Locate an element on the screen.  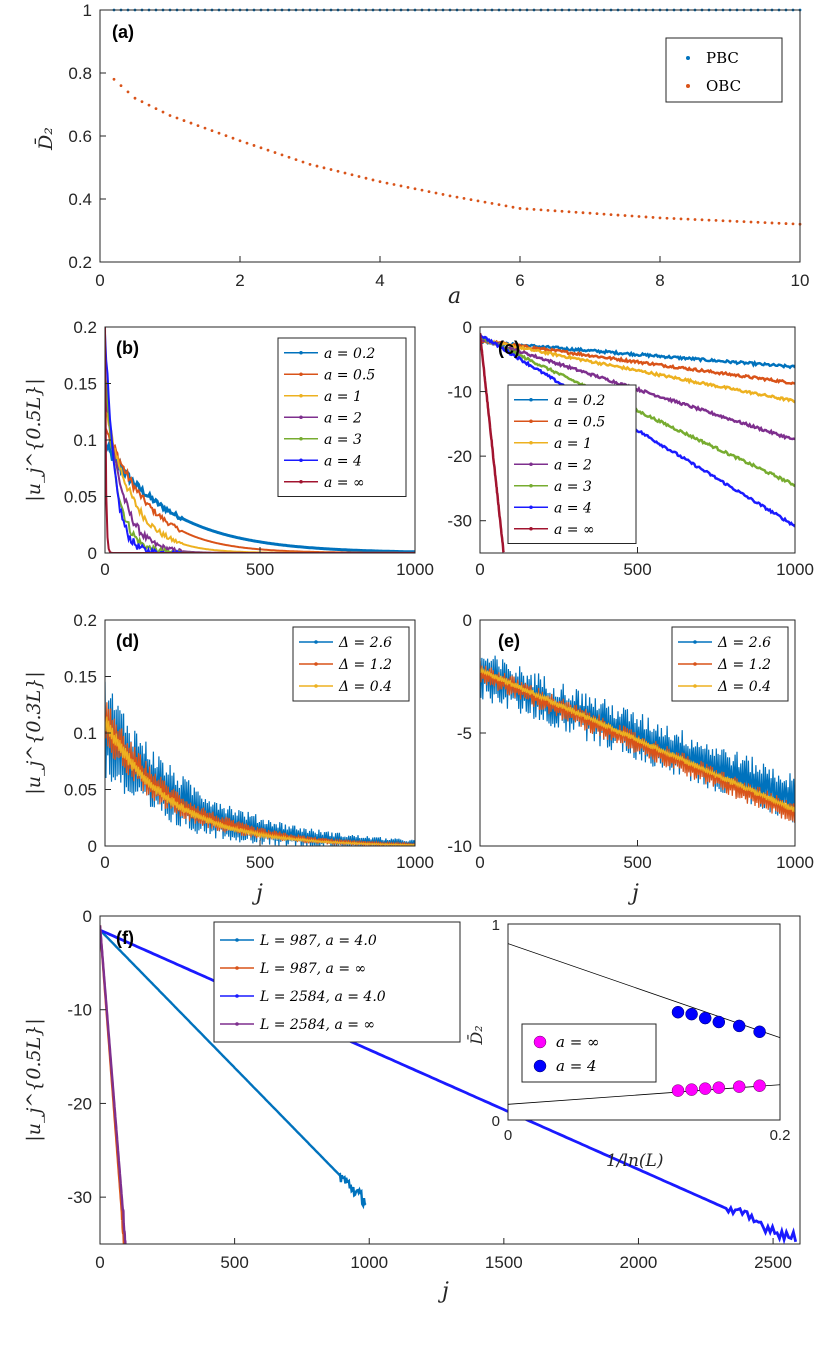
legend-label: L = 987, a = 4.0 is located at coordinates (318, 941).